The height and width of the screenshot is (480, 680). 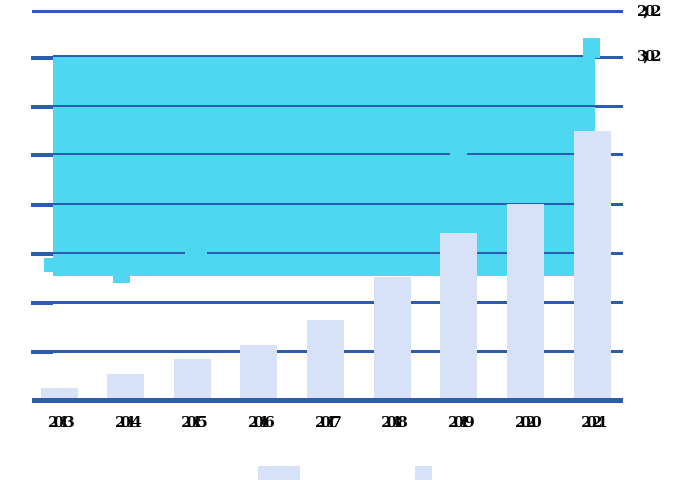 I want to click on x-axis-label: 2017, so click(x=328, y=422).